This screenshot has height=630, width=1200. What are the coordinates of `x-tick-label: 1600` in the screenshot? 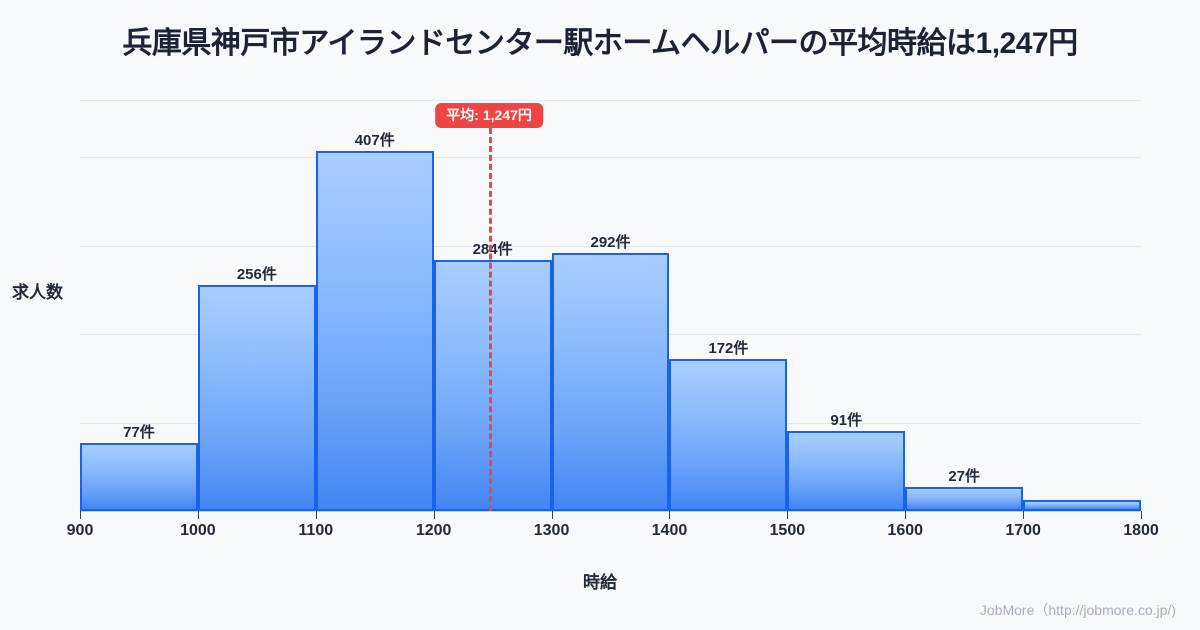 It's located at (905, 530).